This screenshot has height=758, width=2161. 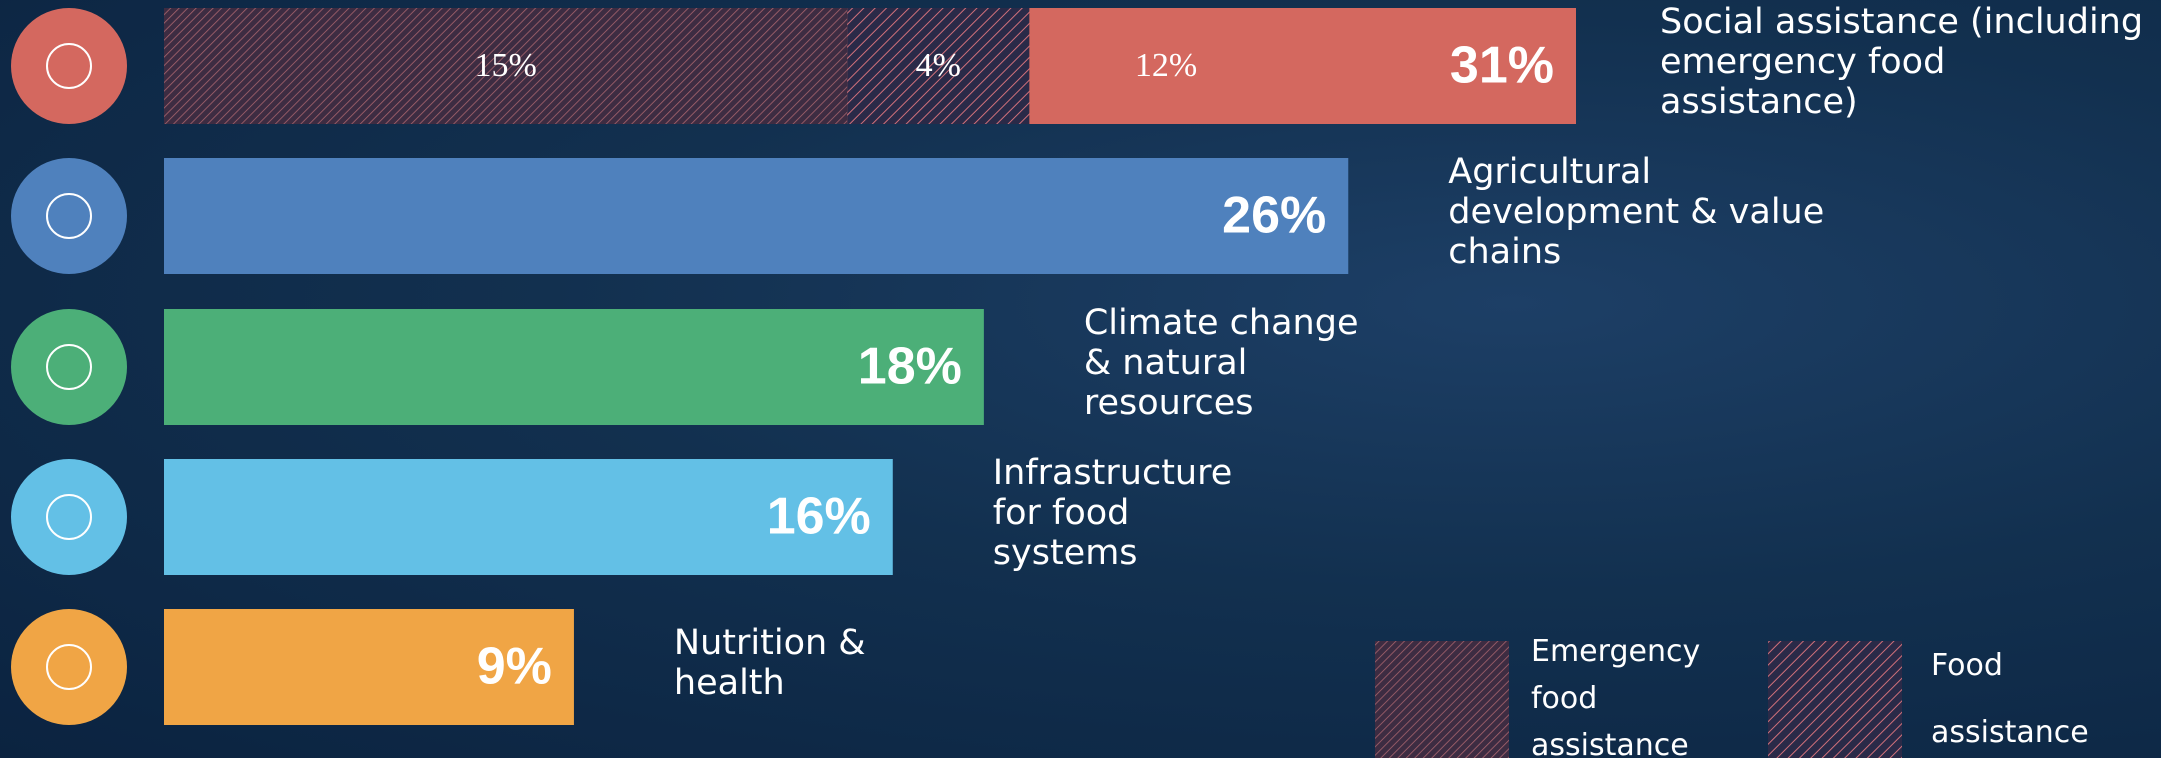 I want to click on segment-label: 15%, so click(x=505, y=65).